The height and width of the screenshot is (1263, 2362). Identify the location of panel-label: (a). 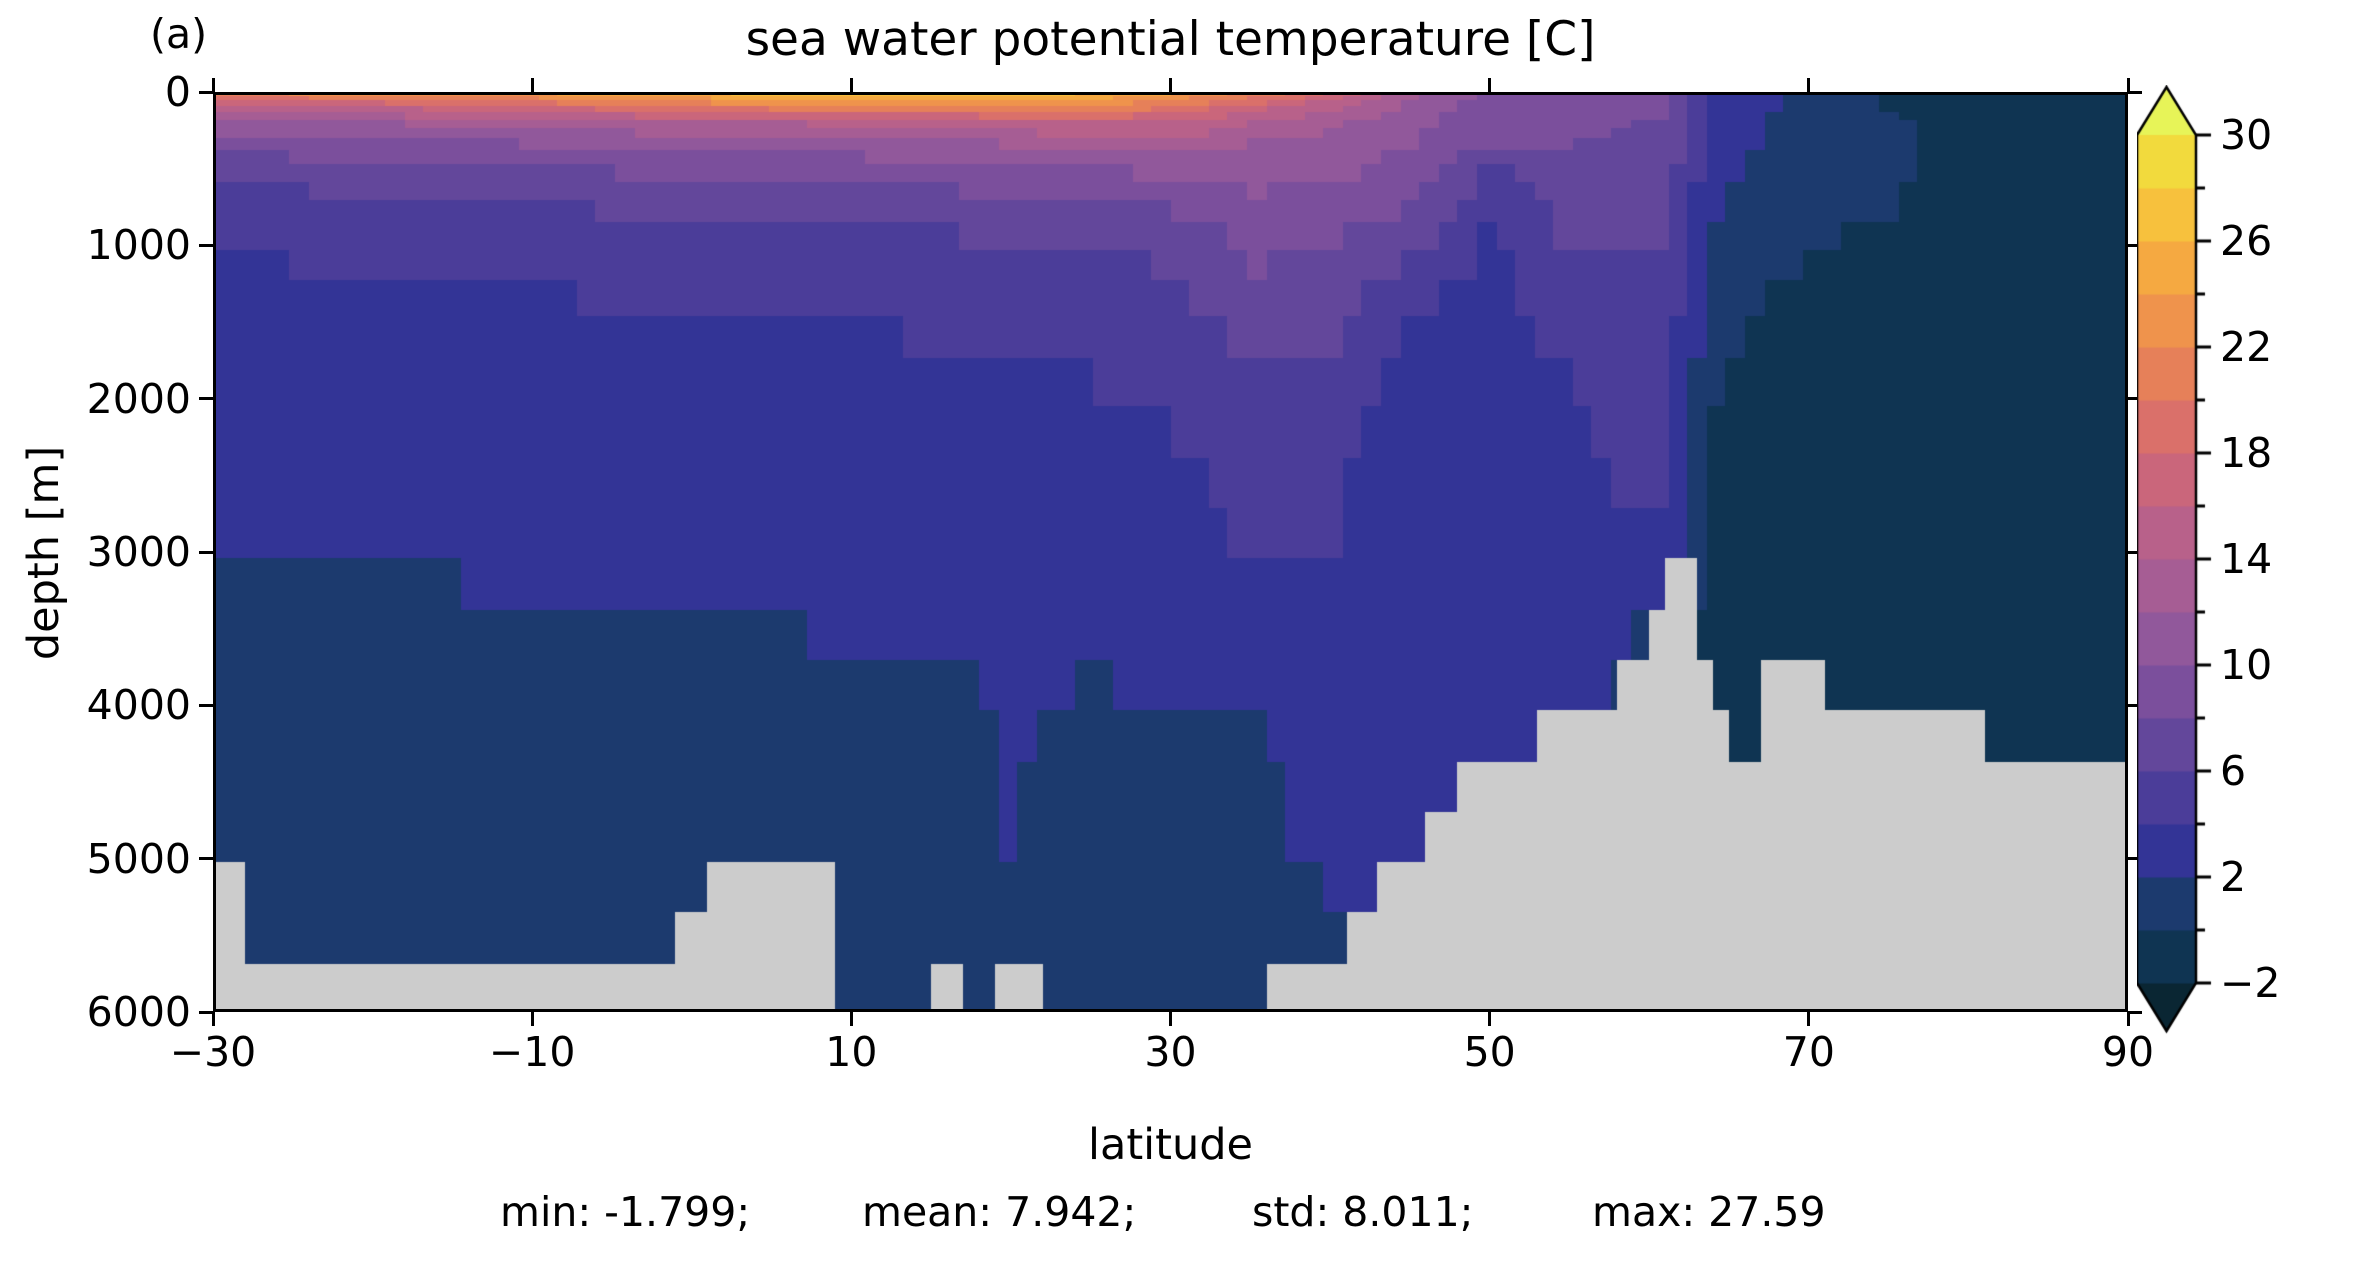
(179, 34).